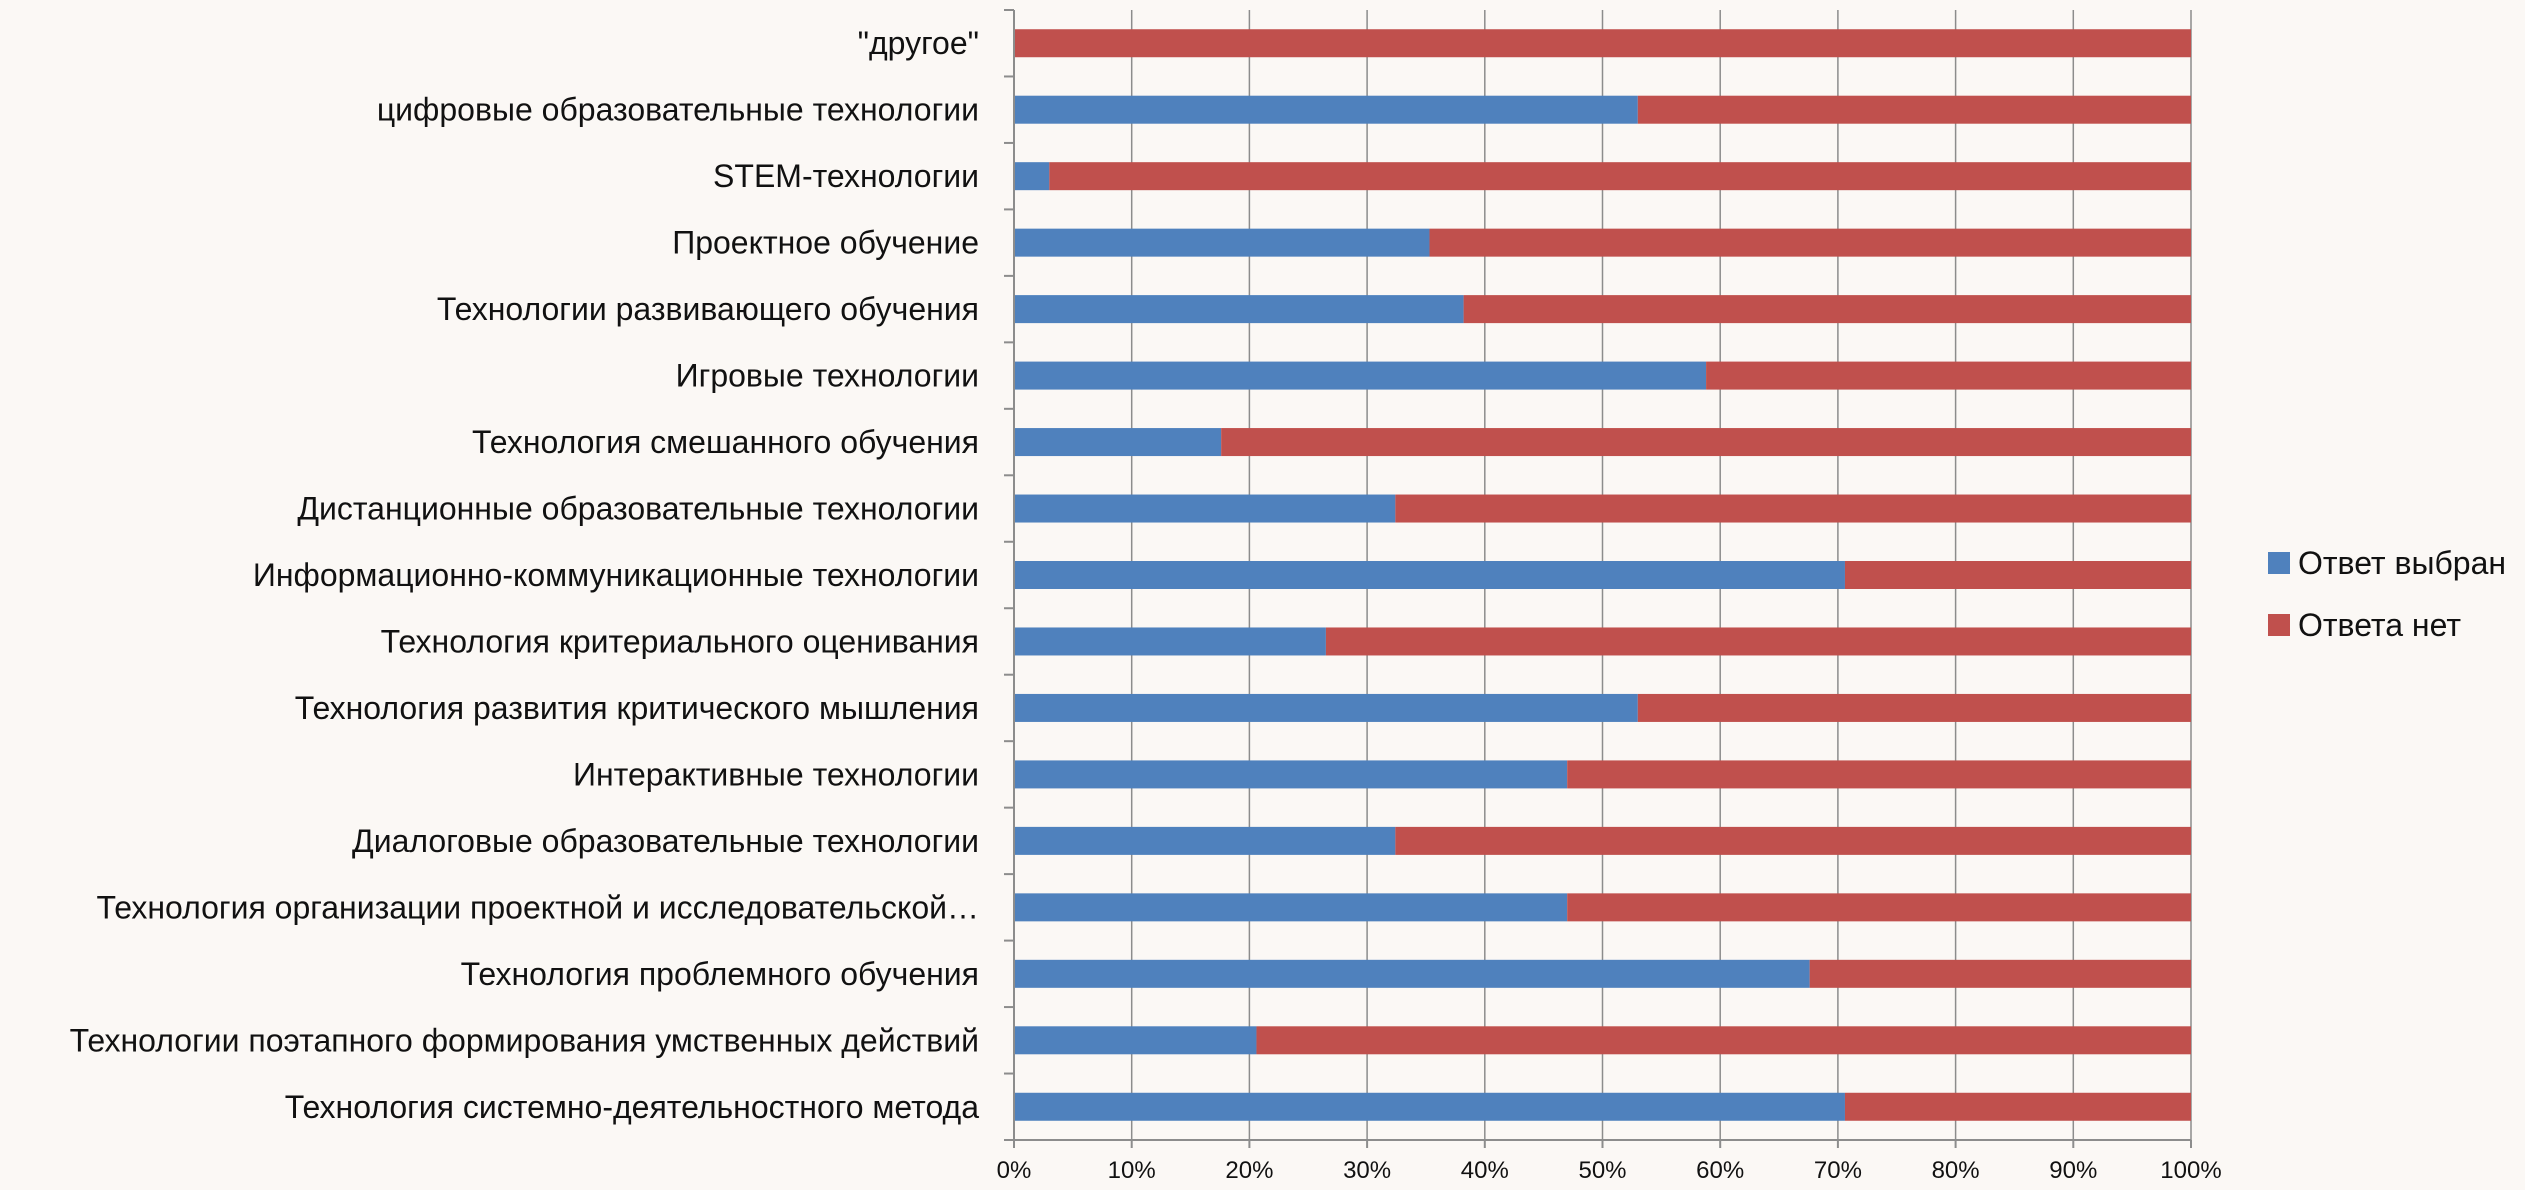 The width and height of the screenshot is (2525, 1190). Describe the element at coordinates (776, 774) in the screenshot. I see `category-label: Интерактивные технологии` at that location.